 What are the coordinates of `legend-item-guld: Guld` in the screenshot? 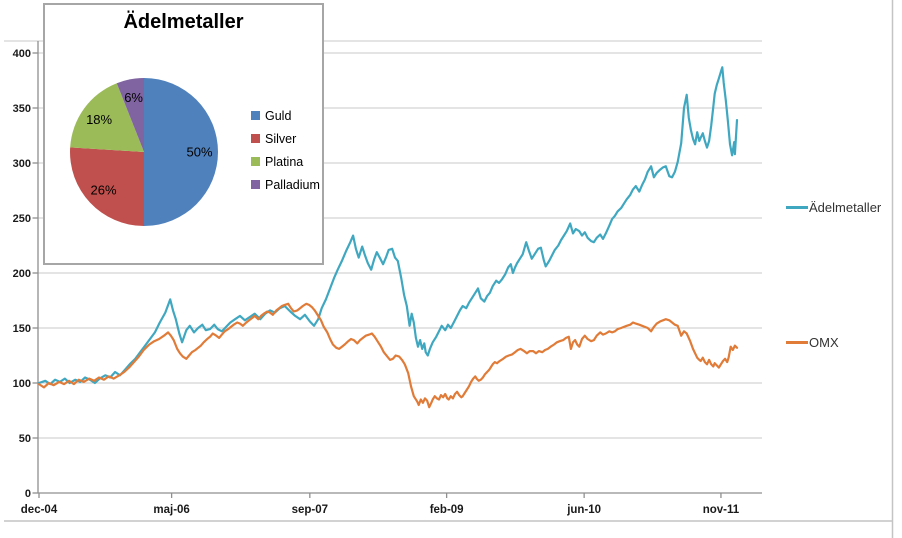 It's located at (285, 115).